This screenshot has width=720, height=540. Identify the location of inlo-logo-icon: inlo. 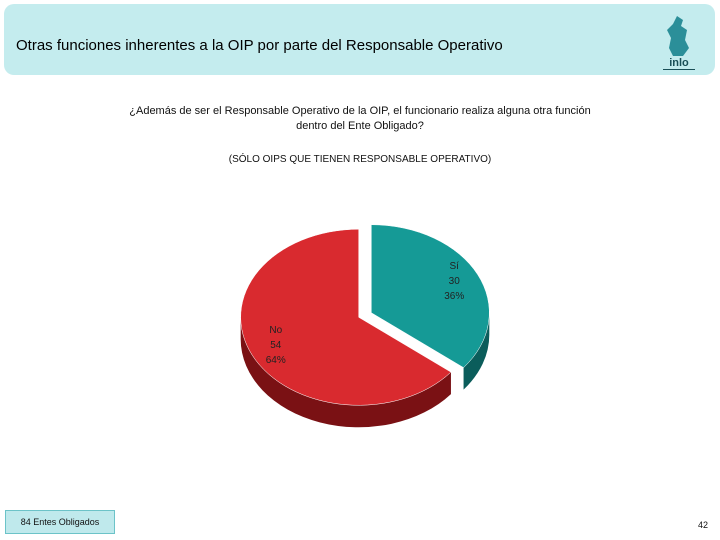
(679, 43).